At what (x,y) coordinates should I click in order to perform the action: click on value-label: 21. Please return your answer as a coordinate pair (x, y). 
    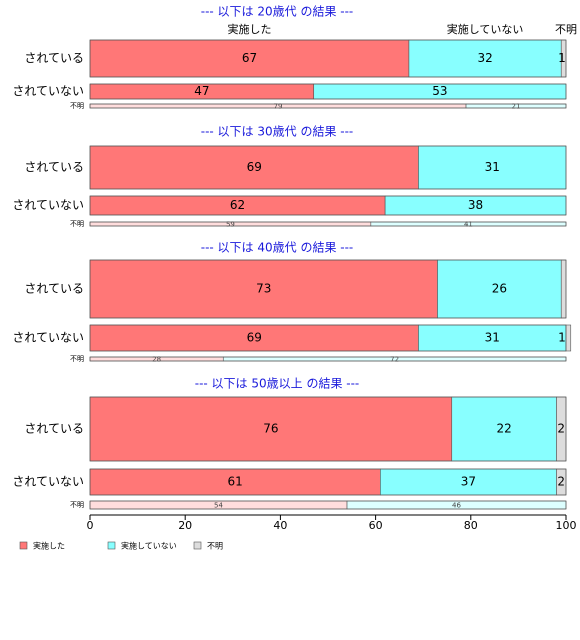
    Looking at the image, I should click on (516, 107).